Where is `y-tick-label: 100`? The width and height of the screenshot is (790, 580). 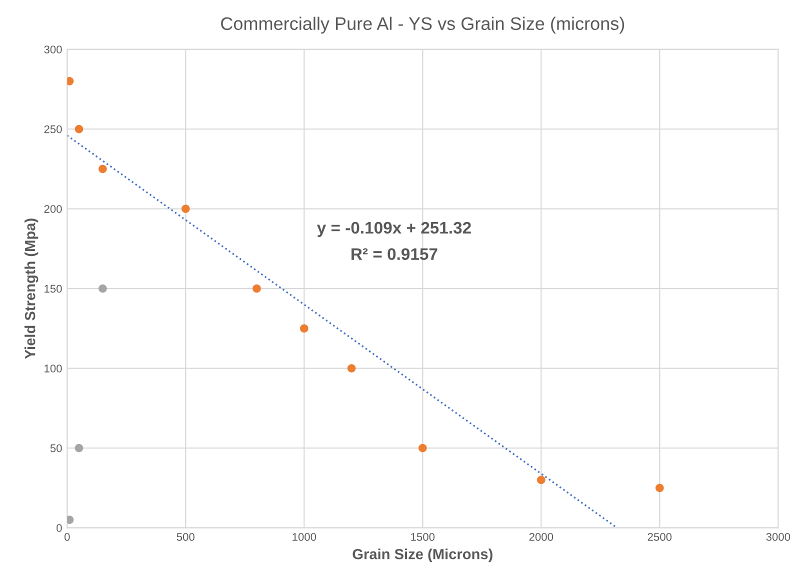 y-tick-label: 100 is located at coordinates (53, 368).